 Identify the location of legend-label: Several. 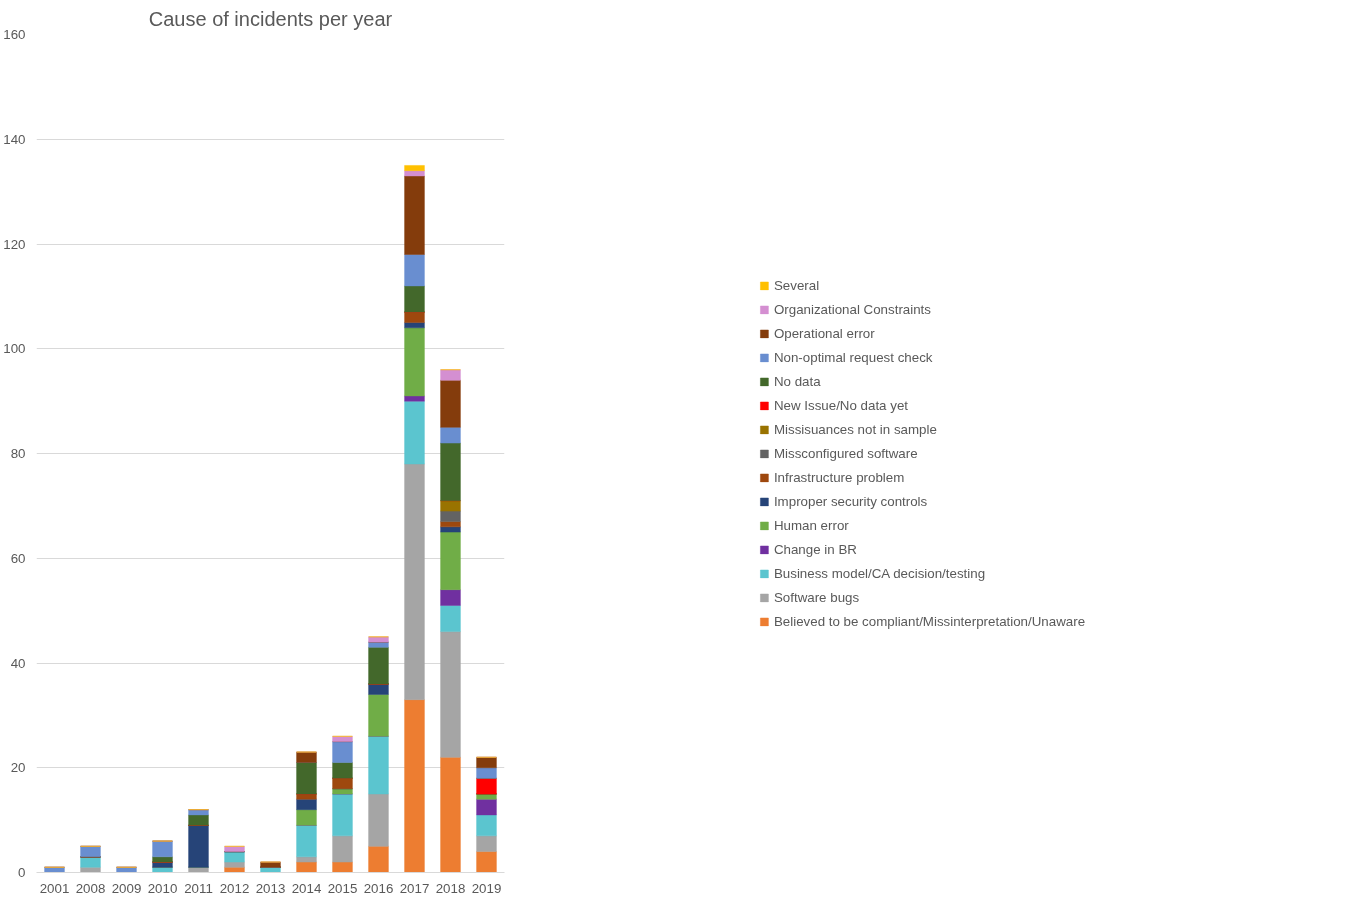
(796, 285).